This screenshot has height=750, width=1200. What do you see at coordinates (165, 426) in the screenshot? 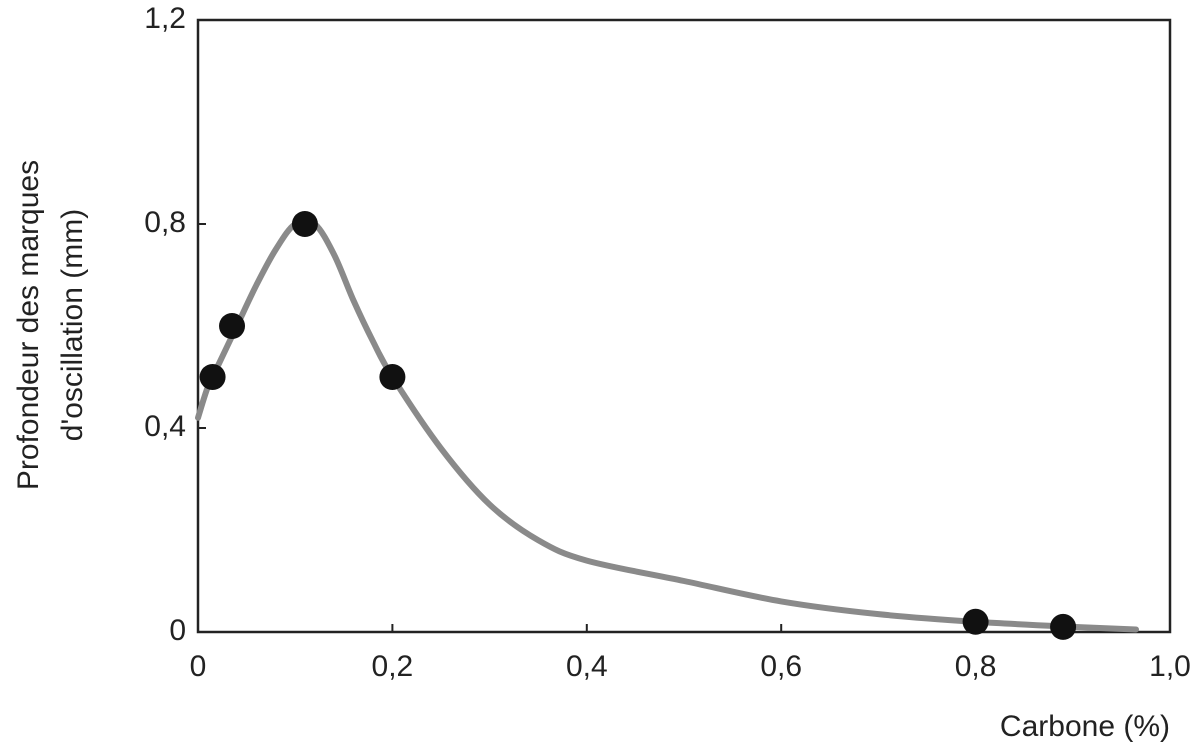
I see `y-tick-label: 0,4` at bounding box center [165, 426].